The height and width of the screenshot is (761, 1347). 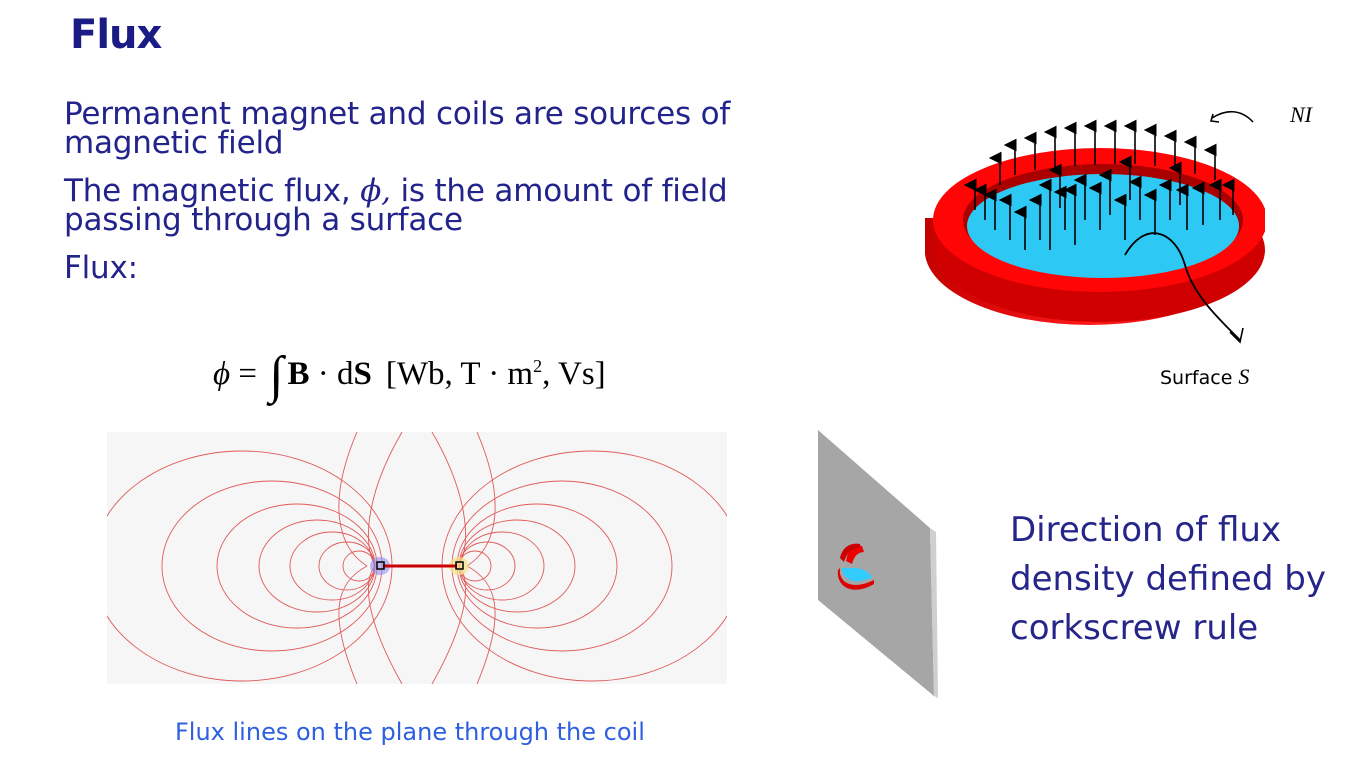 I want to click on field-arrows, so click(x=1099, y=184).